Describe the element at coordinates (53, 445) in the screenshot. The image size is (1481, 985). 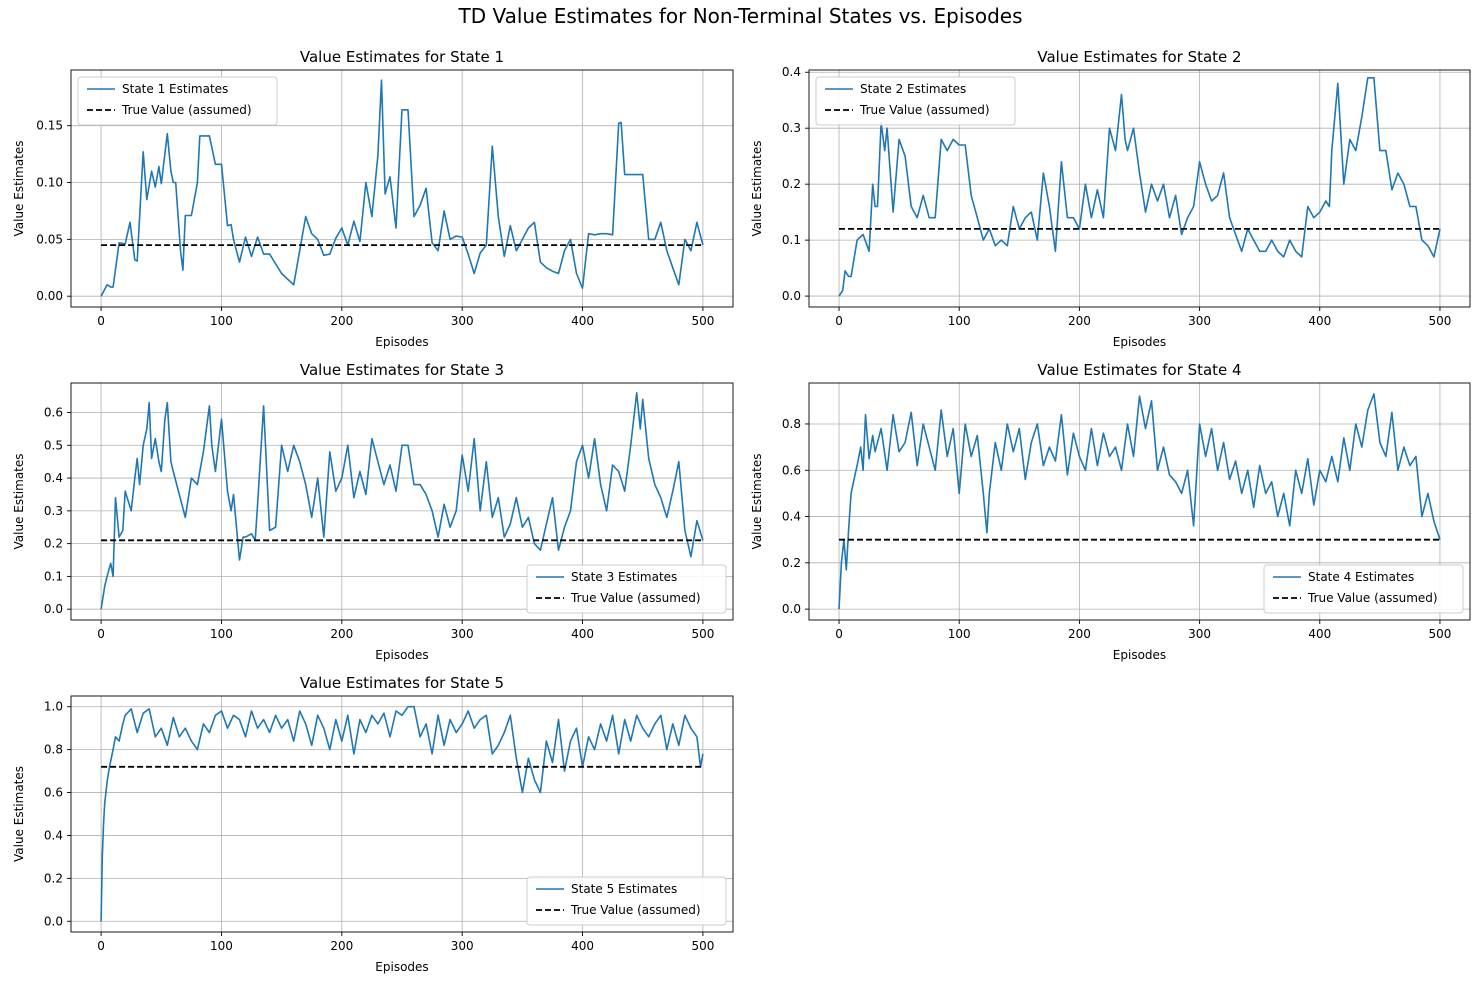
I see `y-tick-label: 0.5` at that location.